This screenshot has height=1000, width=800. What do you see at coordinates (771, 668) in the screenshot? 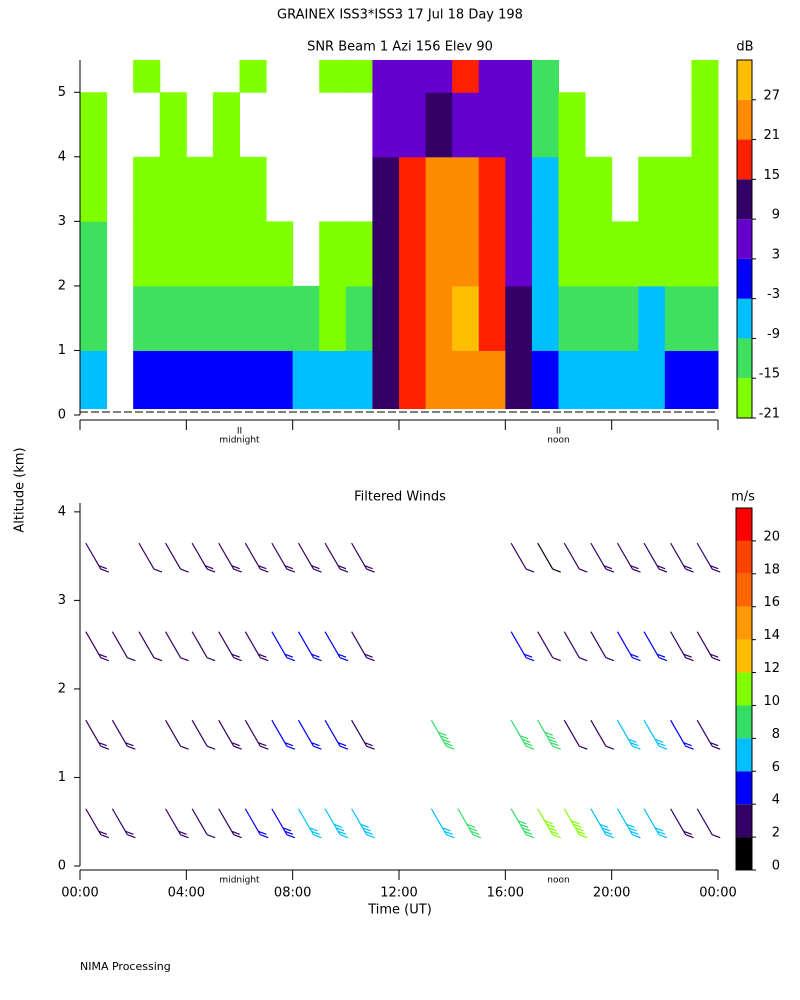
I see `colorbar-tick-label: 12` at bounding box center [771, 668].